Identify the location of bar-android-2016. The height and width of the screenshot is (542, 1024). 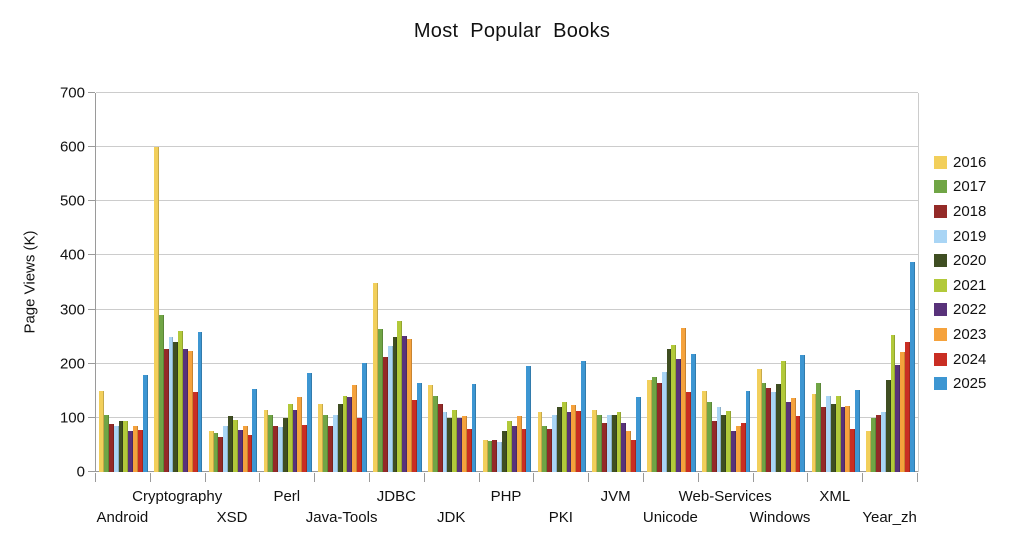
(102, 431).